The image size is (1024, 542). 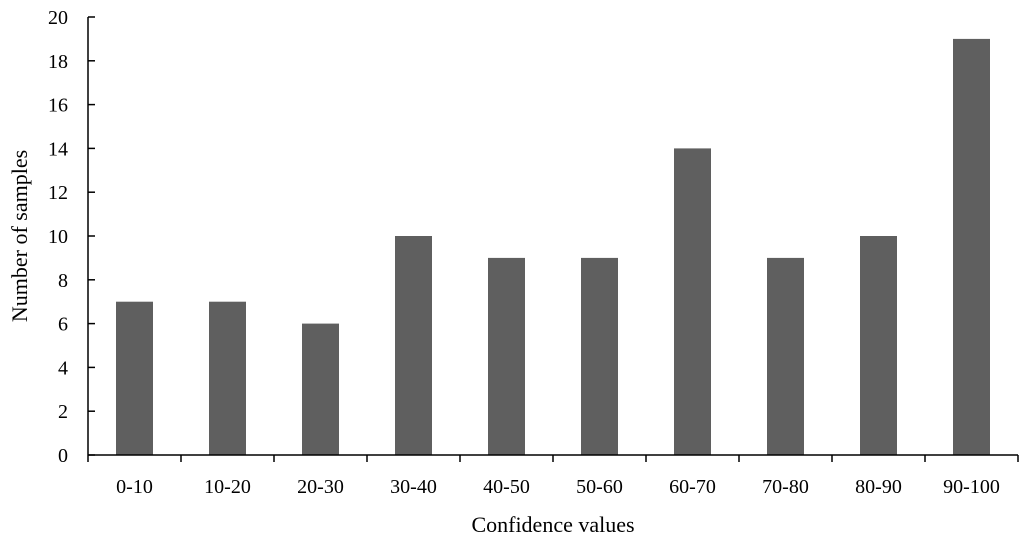 I want to click on x-tick-label: 0-10, so click(x=134, y=487).